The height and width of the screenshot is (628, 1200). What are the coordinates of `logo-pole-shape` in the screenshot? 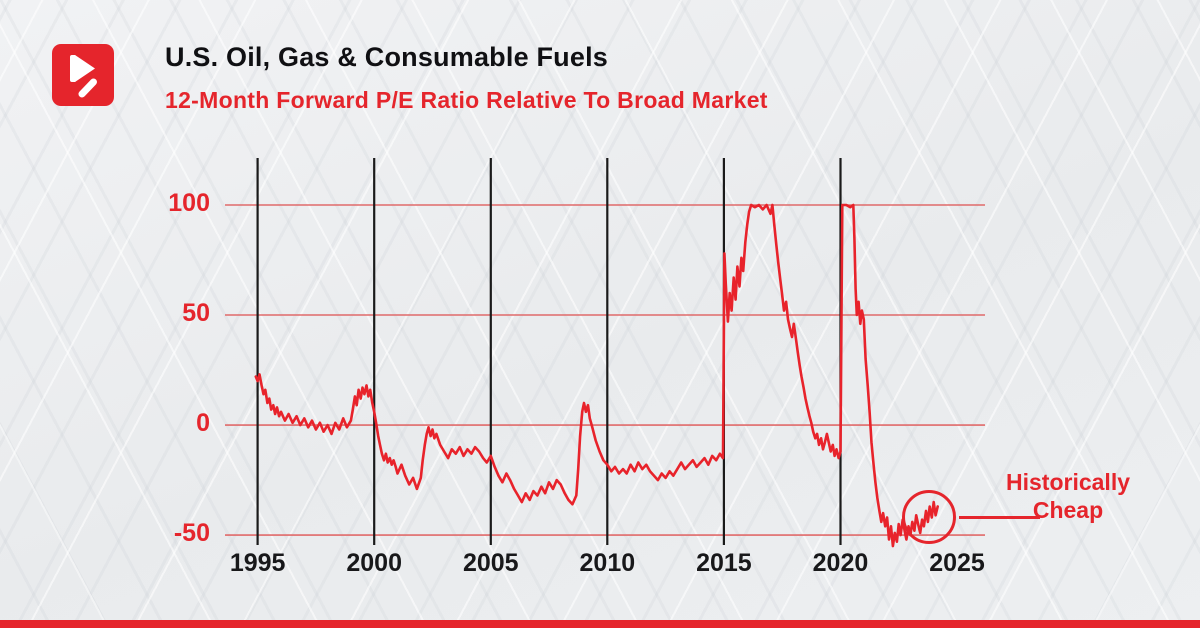 It's located at (73, 68).